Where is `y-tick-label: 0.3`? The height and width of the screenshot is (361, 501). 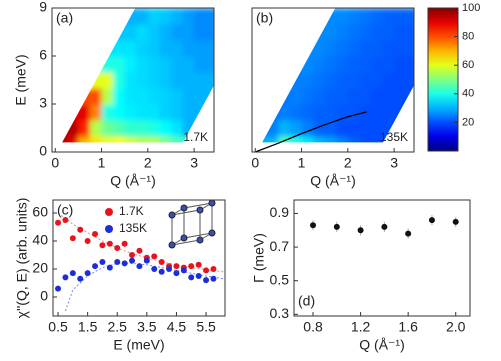 y-tick-label: 0.3 is located at coordinates (280, 313).